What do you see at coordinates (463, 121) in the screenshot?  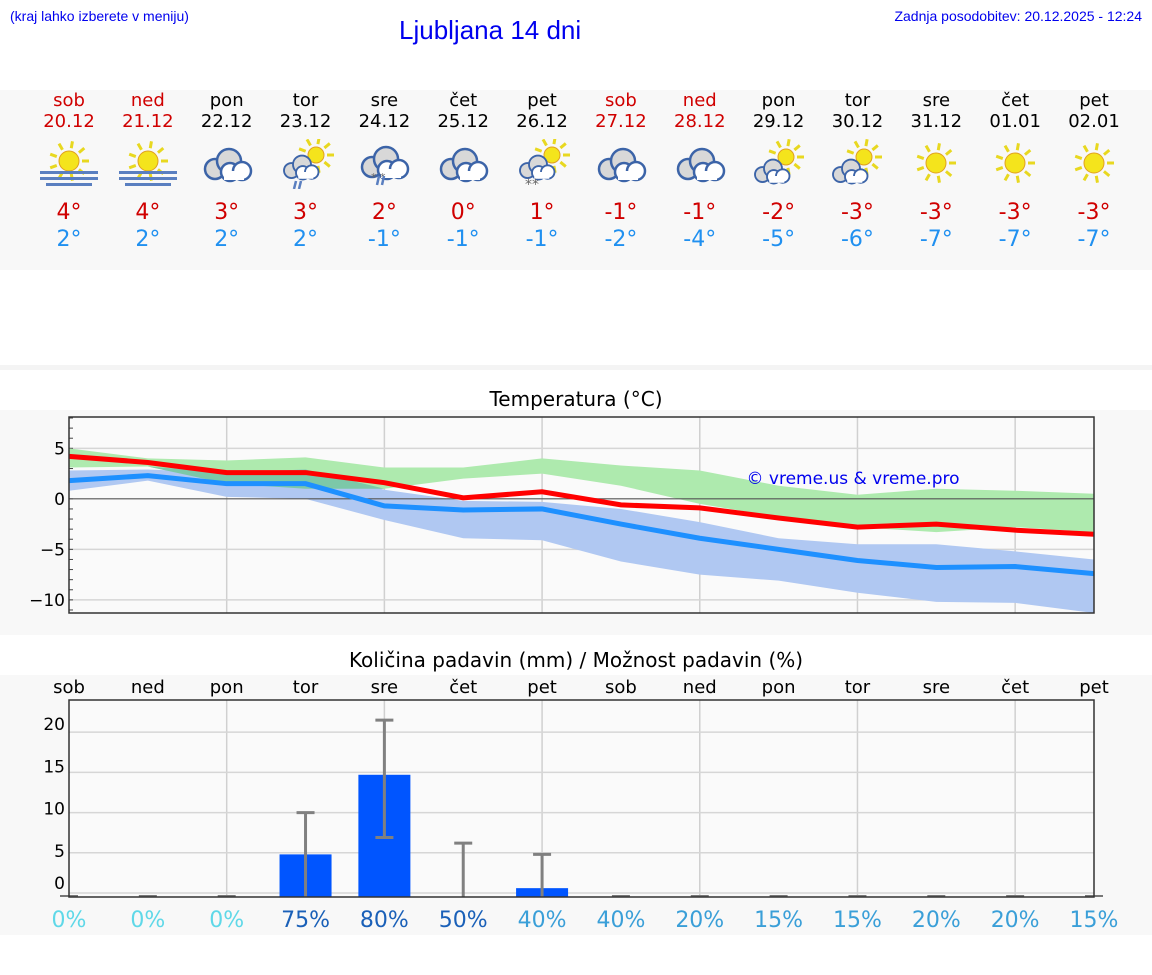 I see `day-date: 25.12` at bounding box center [463, 121].